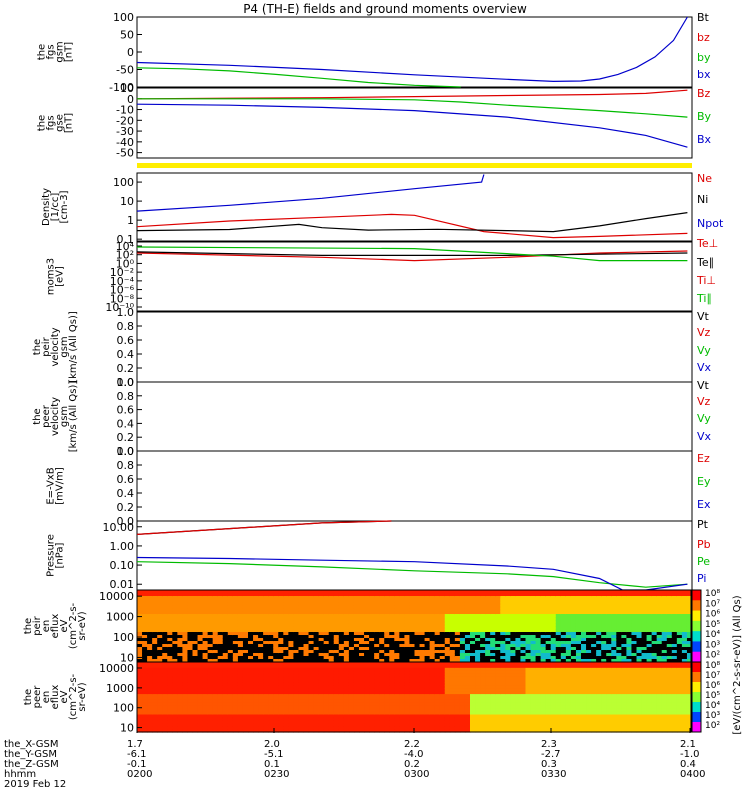  I want to click on panel-frame, so click(414, 486).